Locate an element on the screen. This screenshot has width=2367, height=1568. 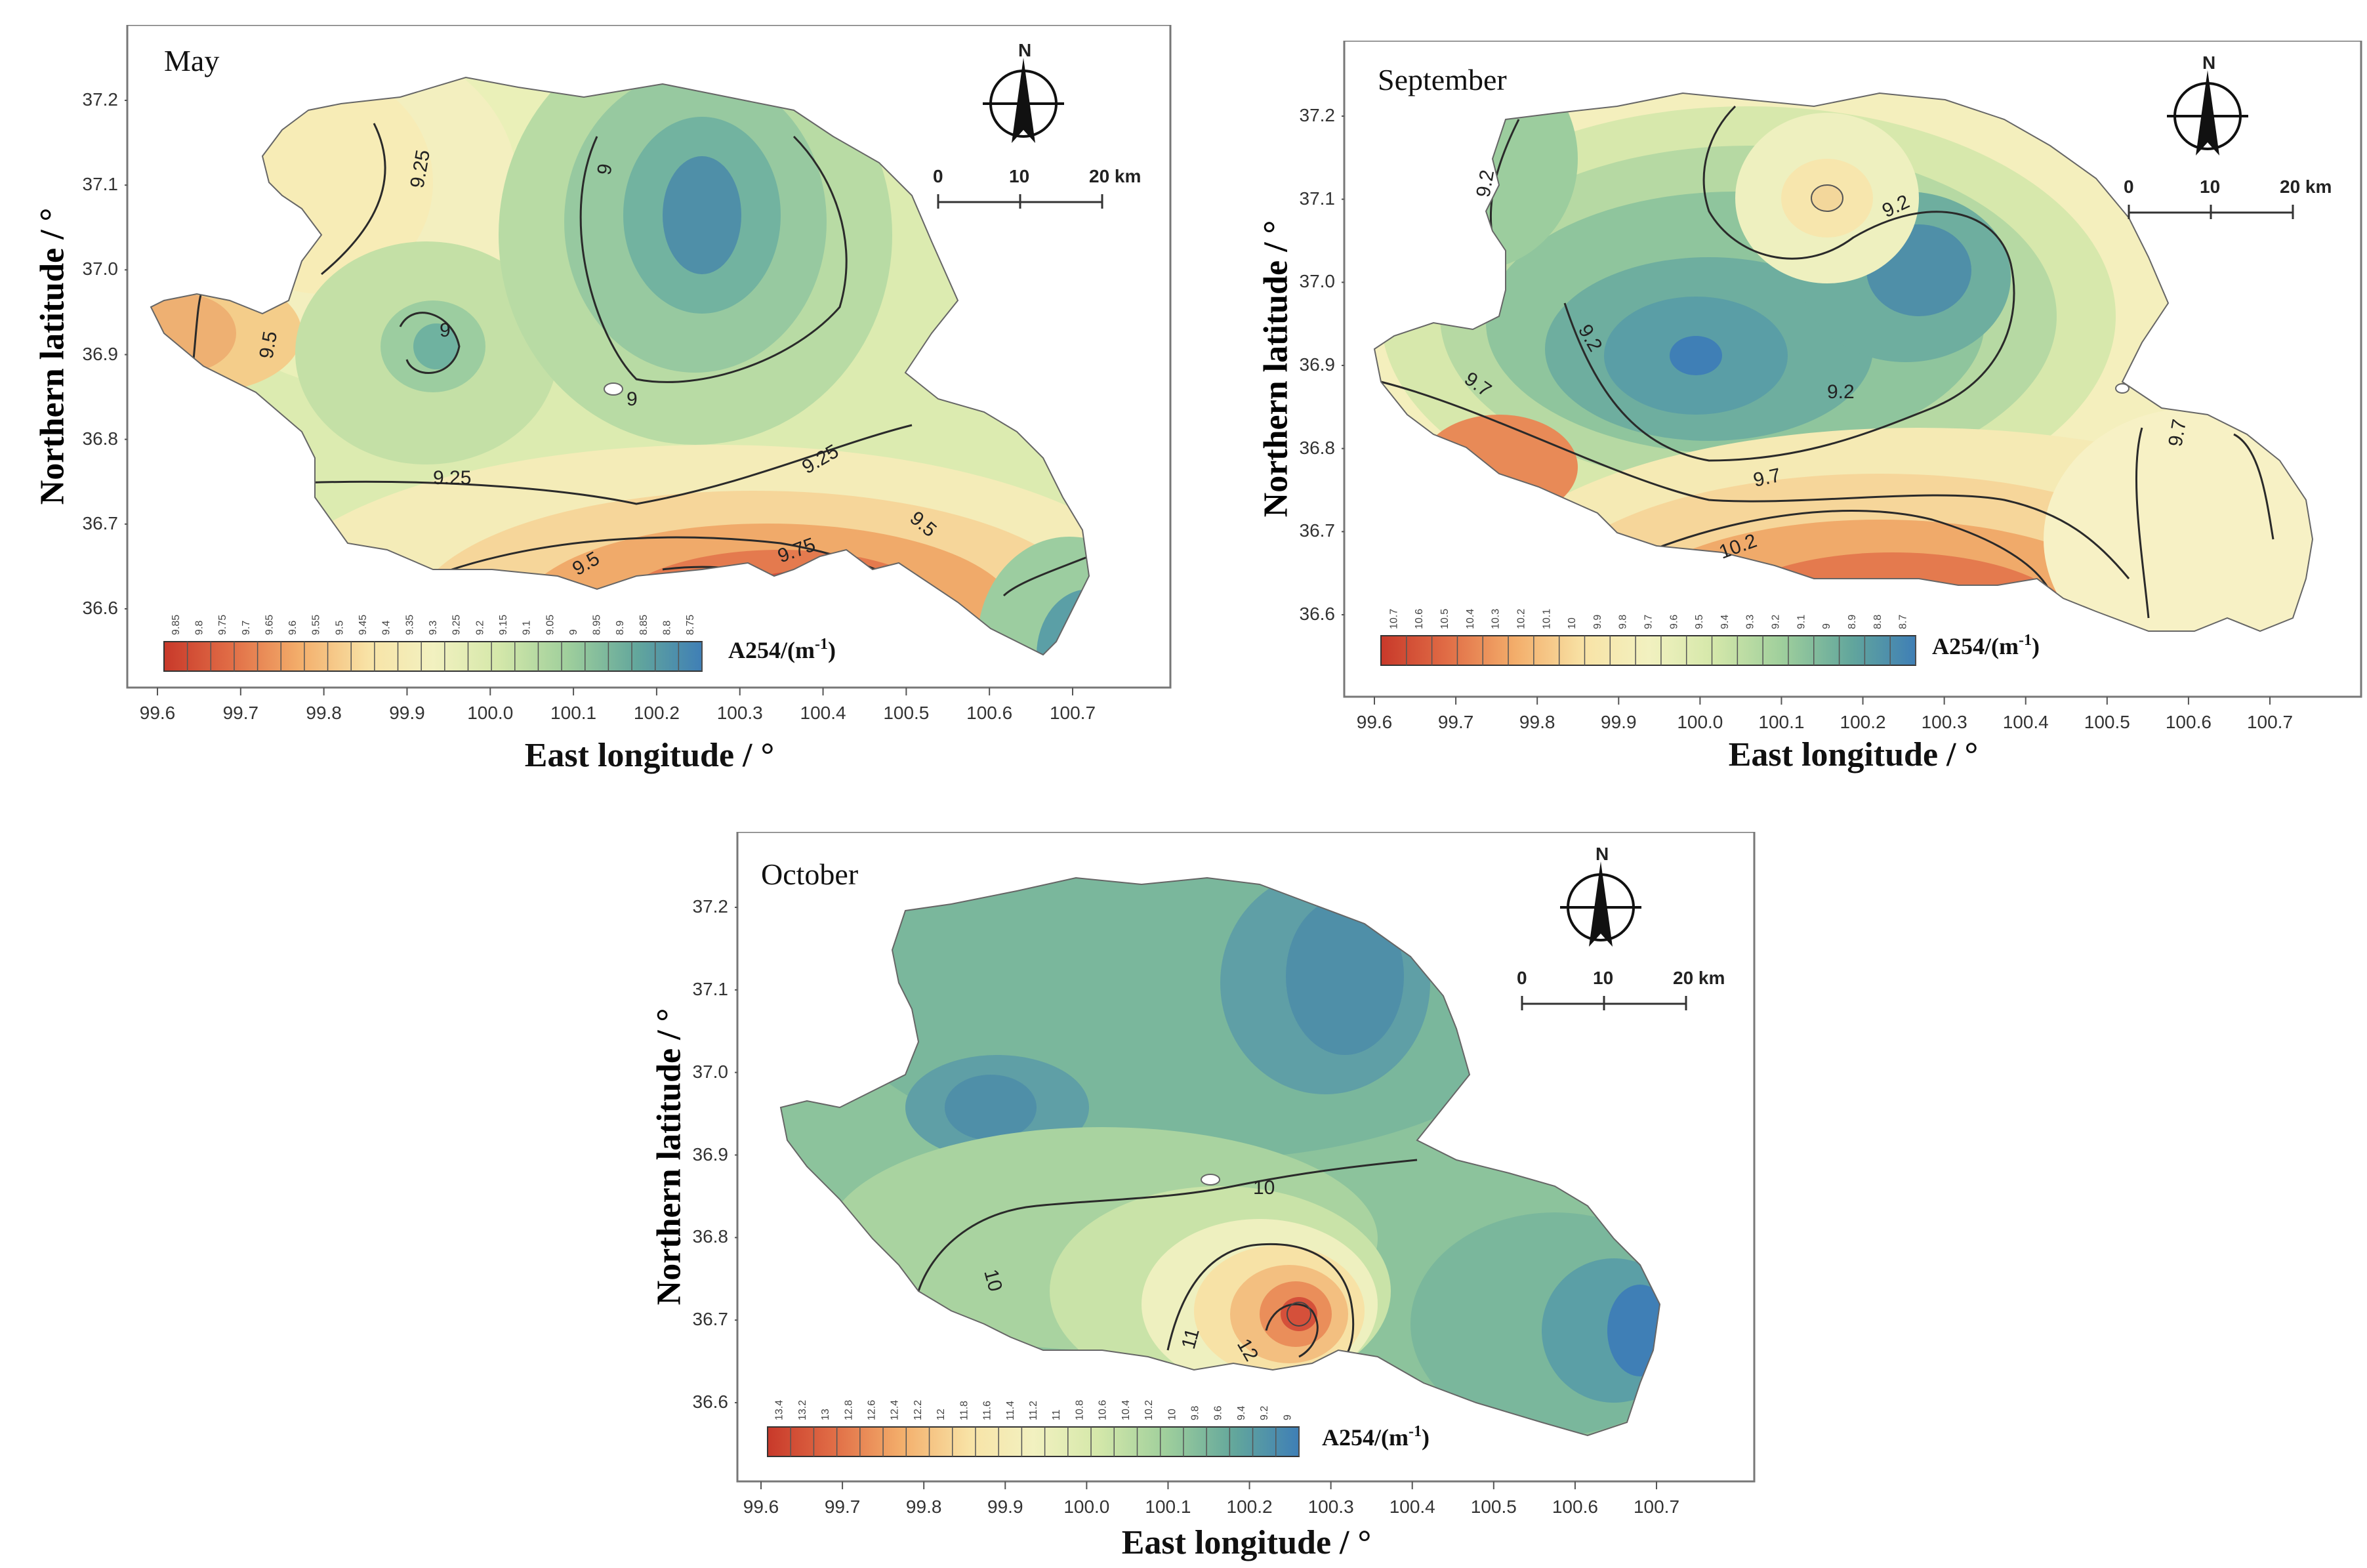
y-tick-label: 36.9 is located at coordinates (710, 1154).